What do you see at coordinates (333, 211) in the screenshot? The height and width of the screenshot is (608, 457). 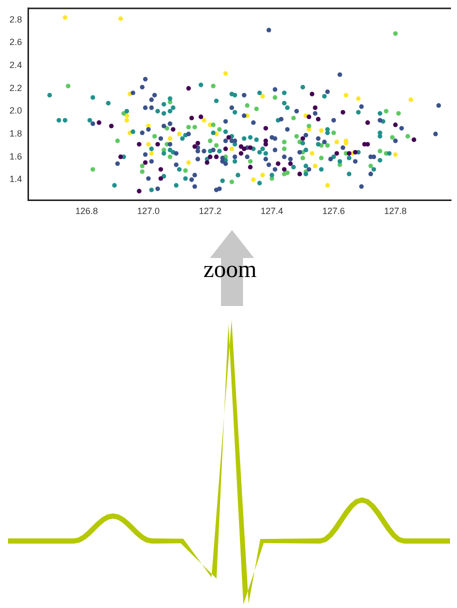 I see `x-tick-label: 127.6` at bounding box center [333, 211].